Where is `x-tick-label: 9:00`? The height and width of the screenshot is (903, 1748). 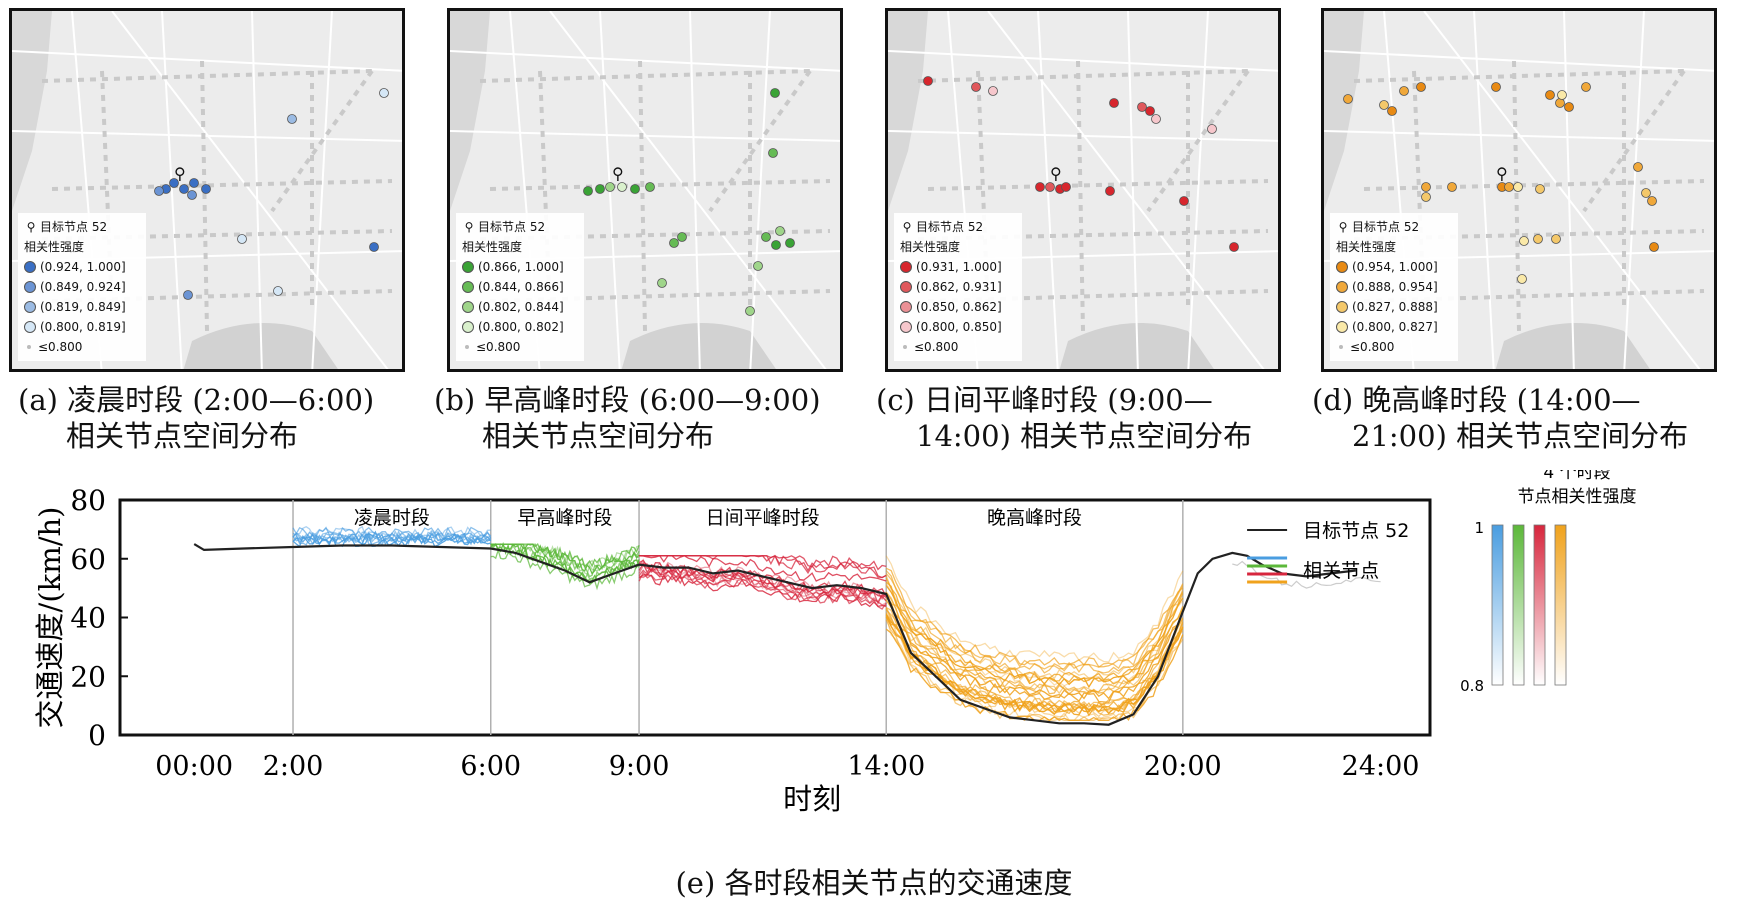 x-tick-label: 9:00 is located at coordinates (639, 766).